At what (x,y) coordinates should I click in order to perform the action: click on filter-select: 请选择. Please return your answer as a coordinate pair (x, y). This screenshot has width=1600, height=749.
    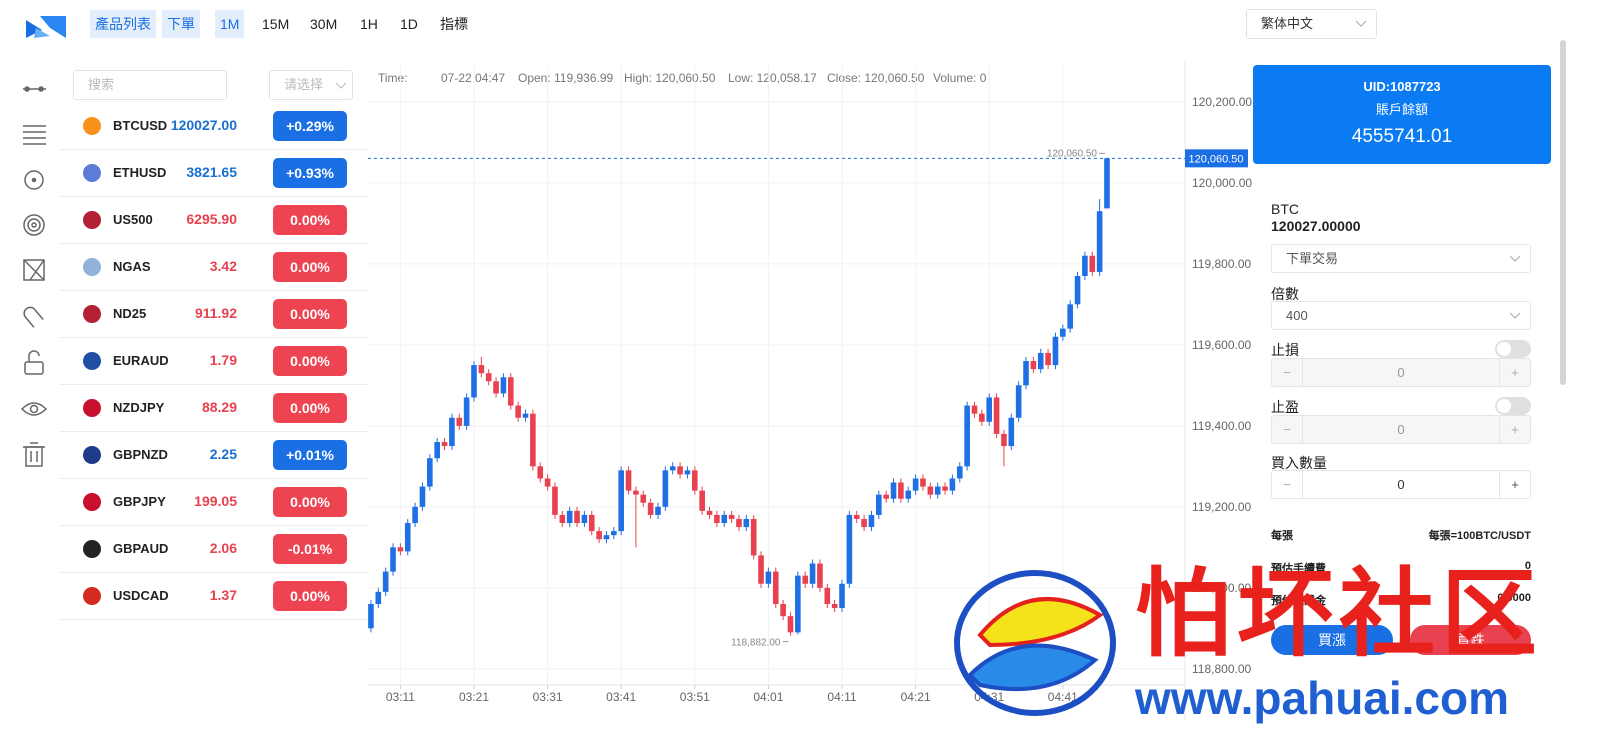
    Looking at the image, I should click on (311, 85).